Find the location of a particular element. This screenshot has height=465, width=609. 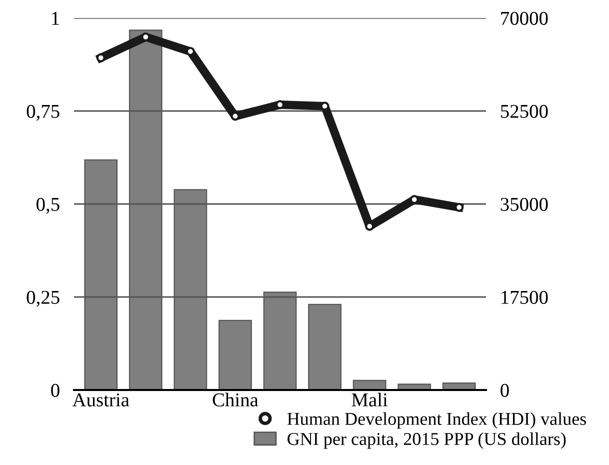

y2-tick-label: 52500 is located at coordinates (524, 111).